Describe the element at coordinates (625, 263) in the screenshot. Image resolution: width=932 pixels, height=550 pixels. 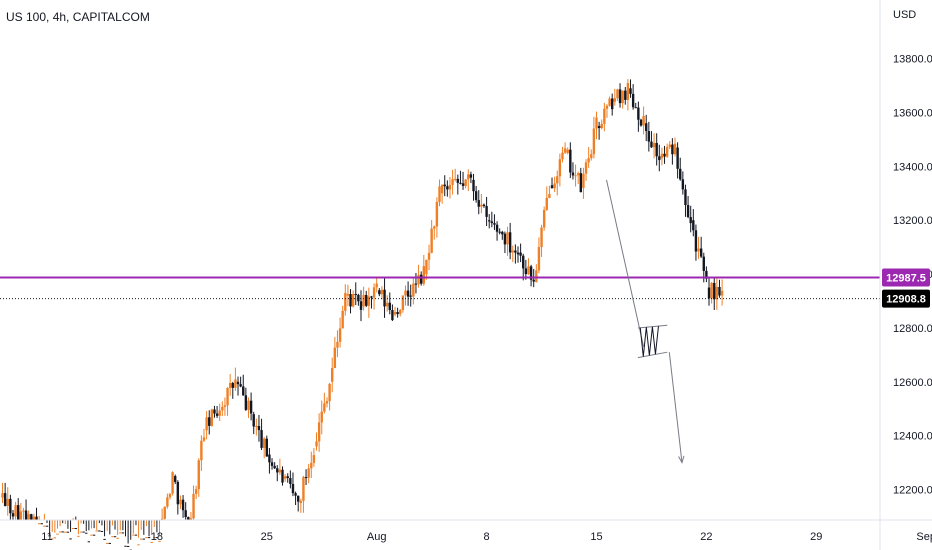
I see `trend-arrow-line` at that location.